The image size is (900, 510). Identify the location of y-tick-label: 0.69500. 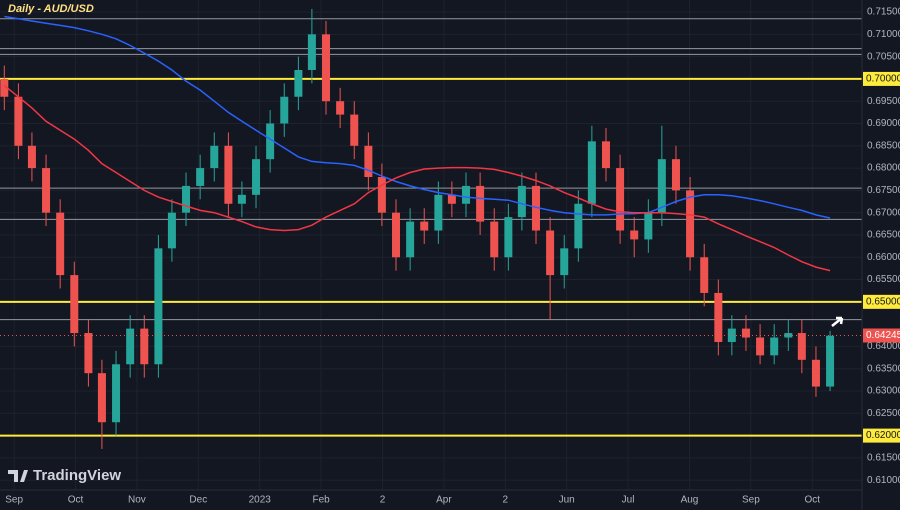
(883, 101).